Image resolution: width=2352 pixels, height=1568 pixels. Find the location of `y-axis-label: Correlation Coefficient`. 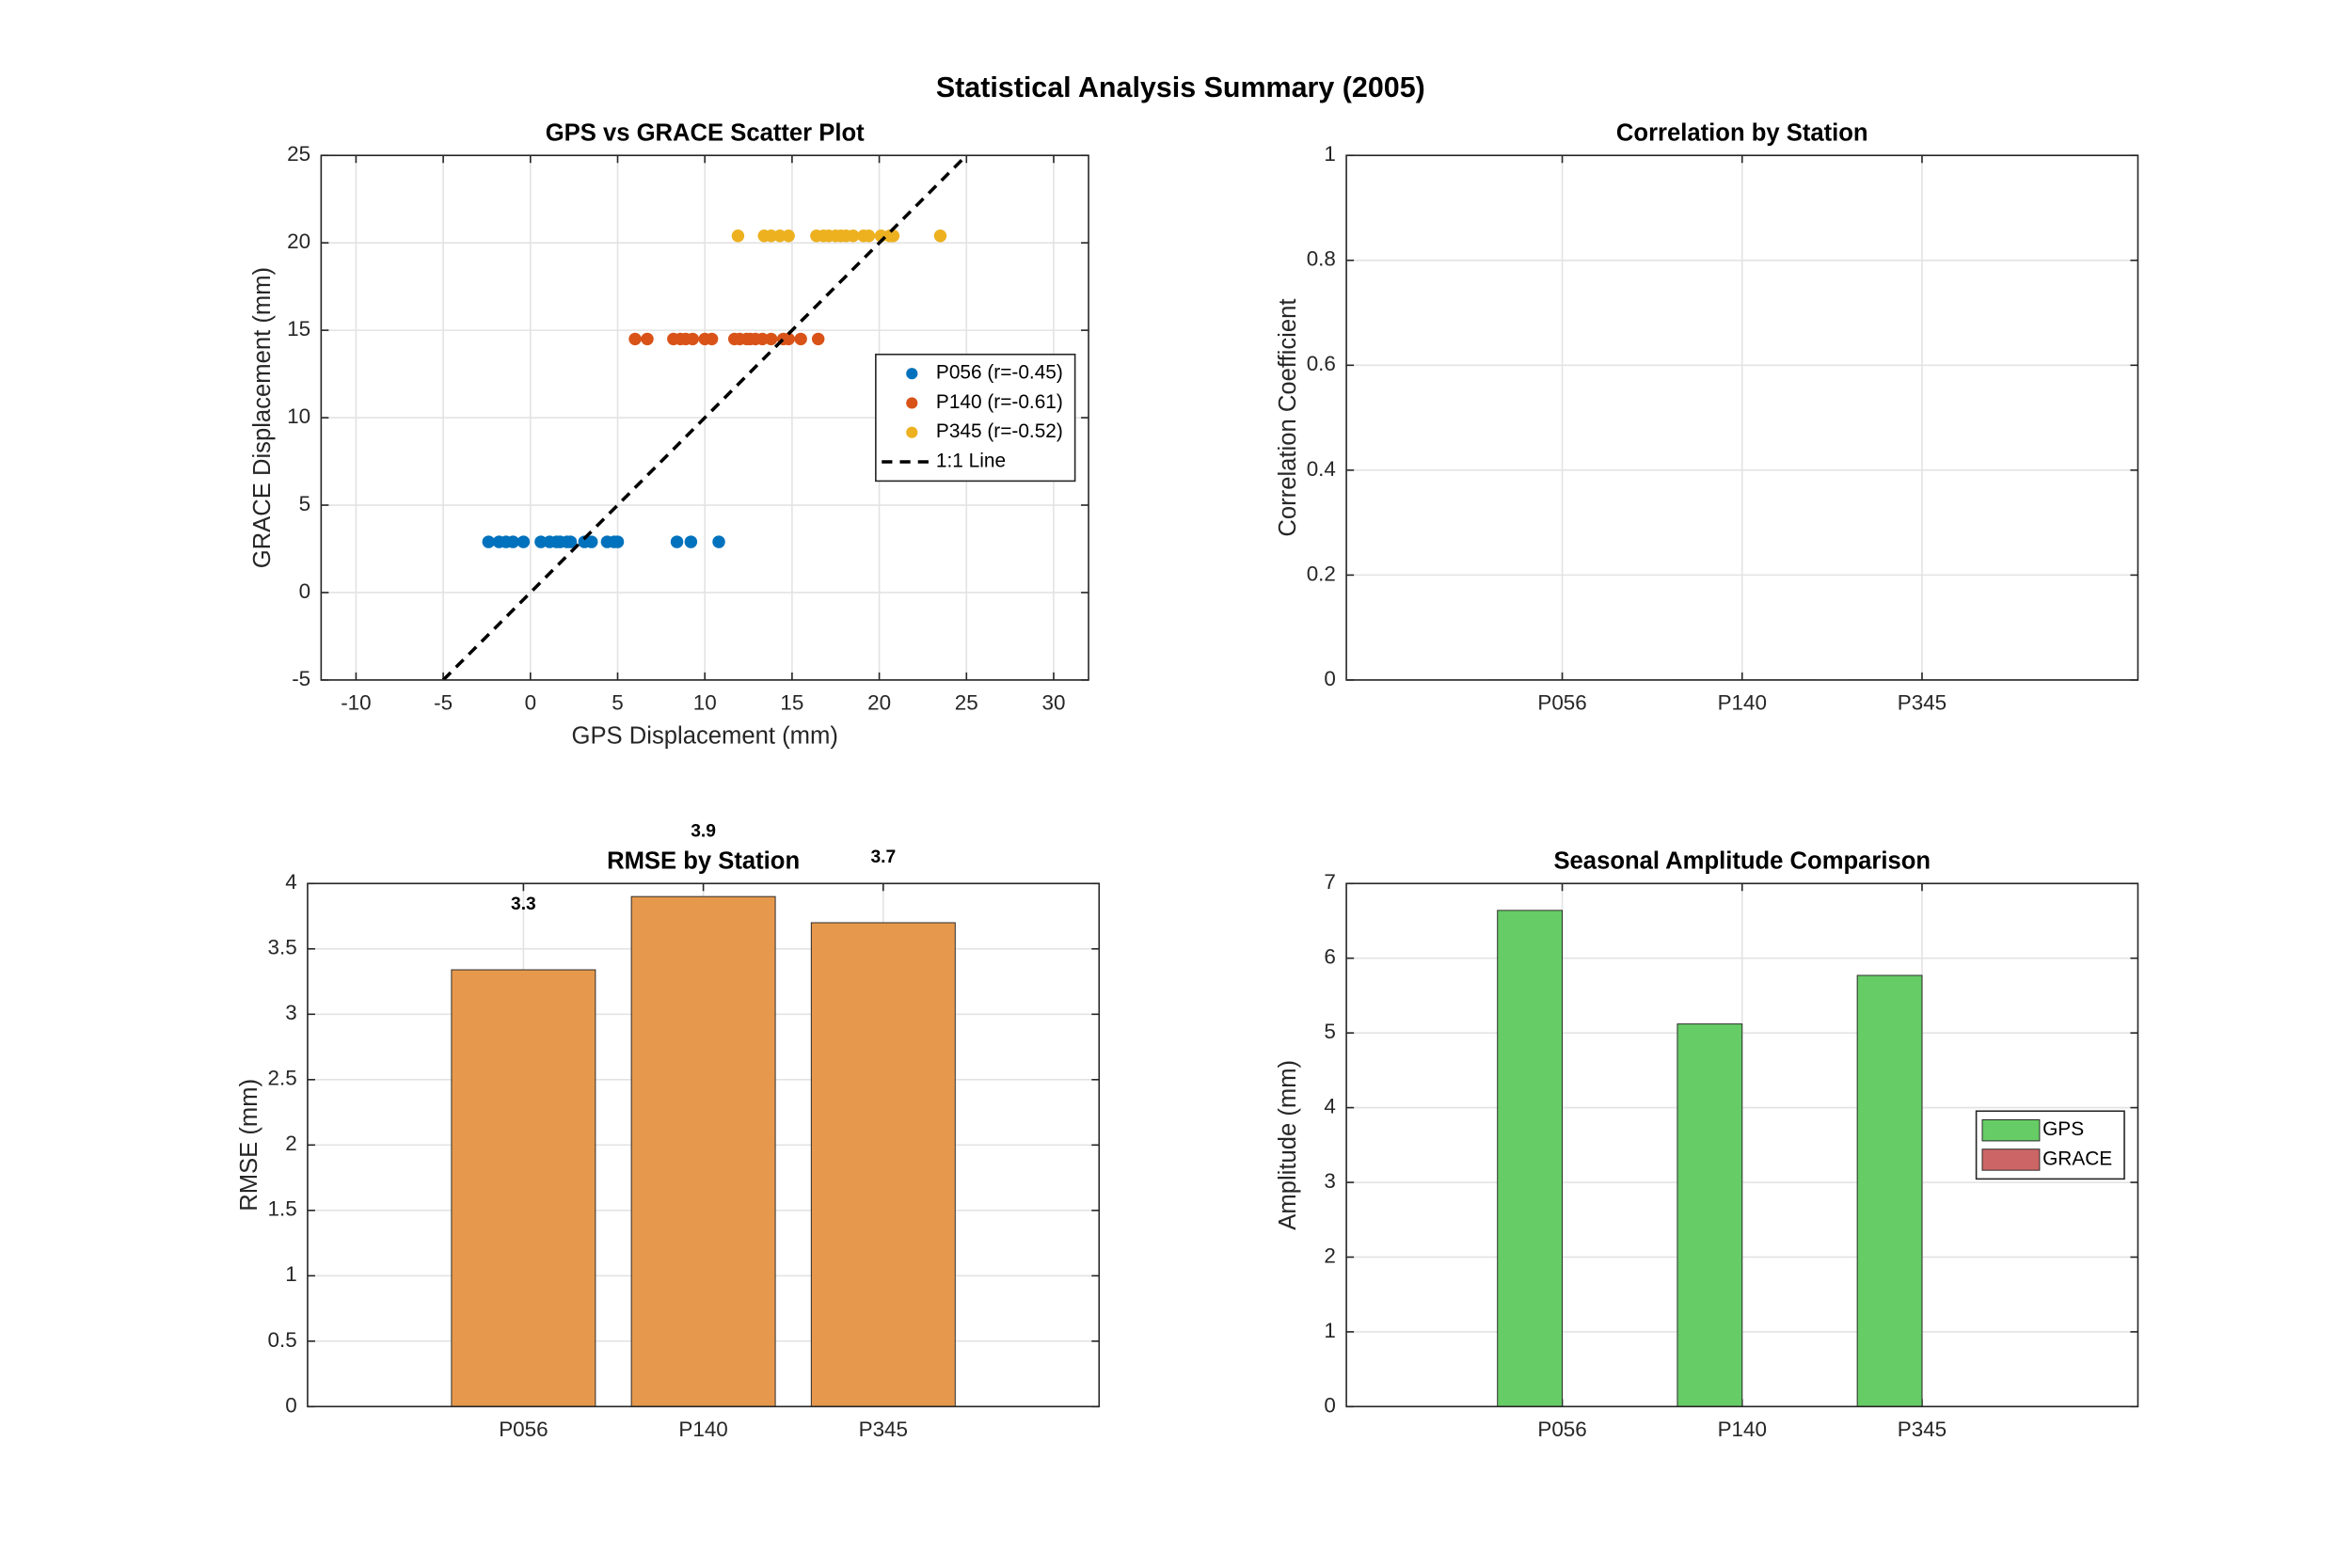

y-axis-label: Correlation Coefficient is located at coordinates (1288, 418).